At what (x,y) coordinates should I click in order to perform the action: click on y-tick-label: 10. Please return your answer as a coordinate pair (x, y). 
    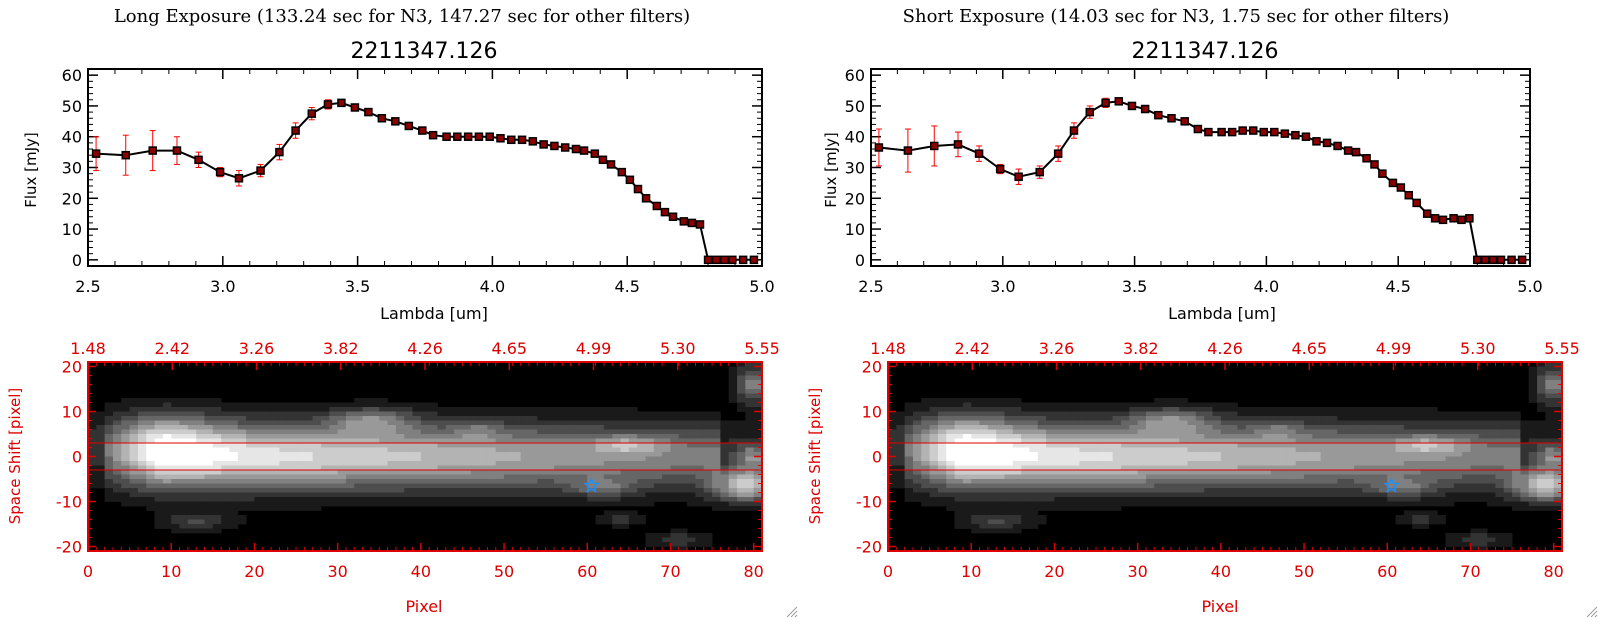
    Looking at the image, I should click on (72, 412).